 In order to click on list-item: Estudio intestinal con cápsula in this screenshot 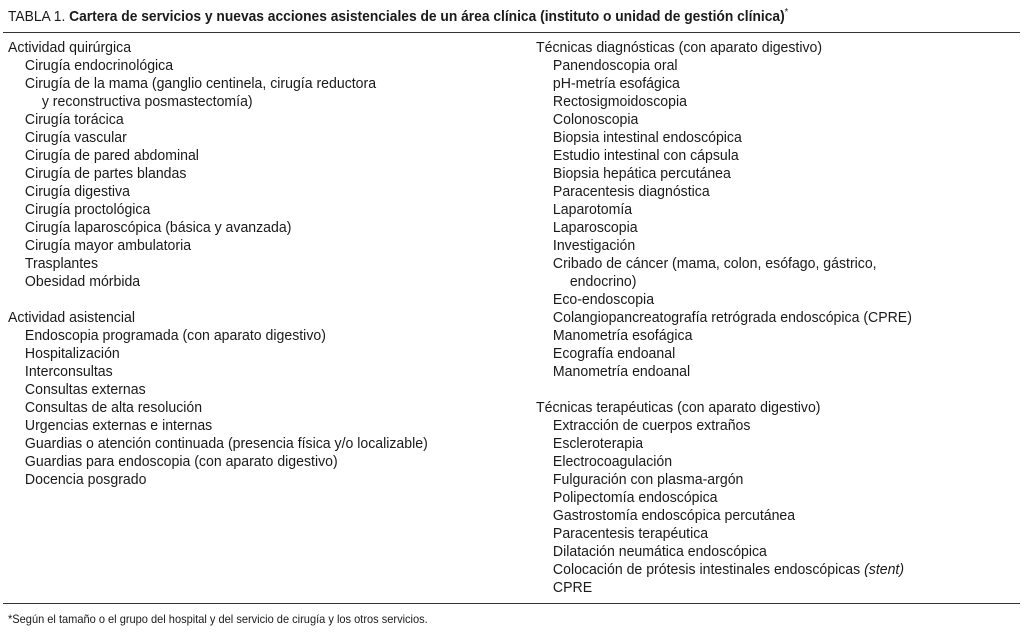, I will do `click(645, 155)`.